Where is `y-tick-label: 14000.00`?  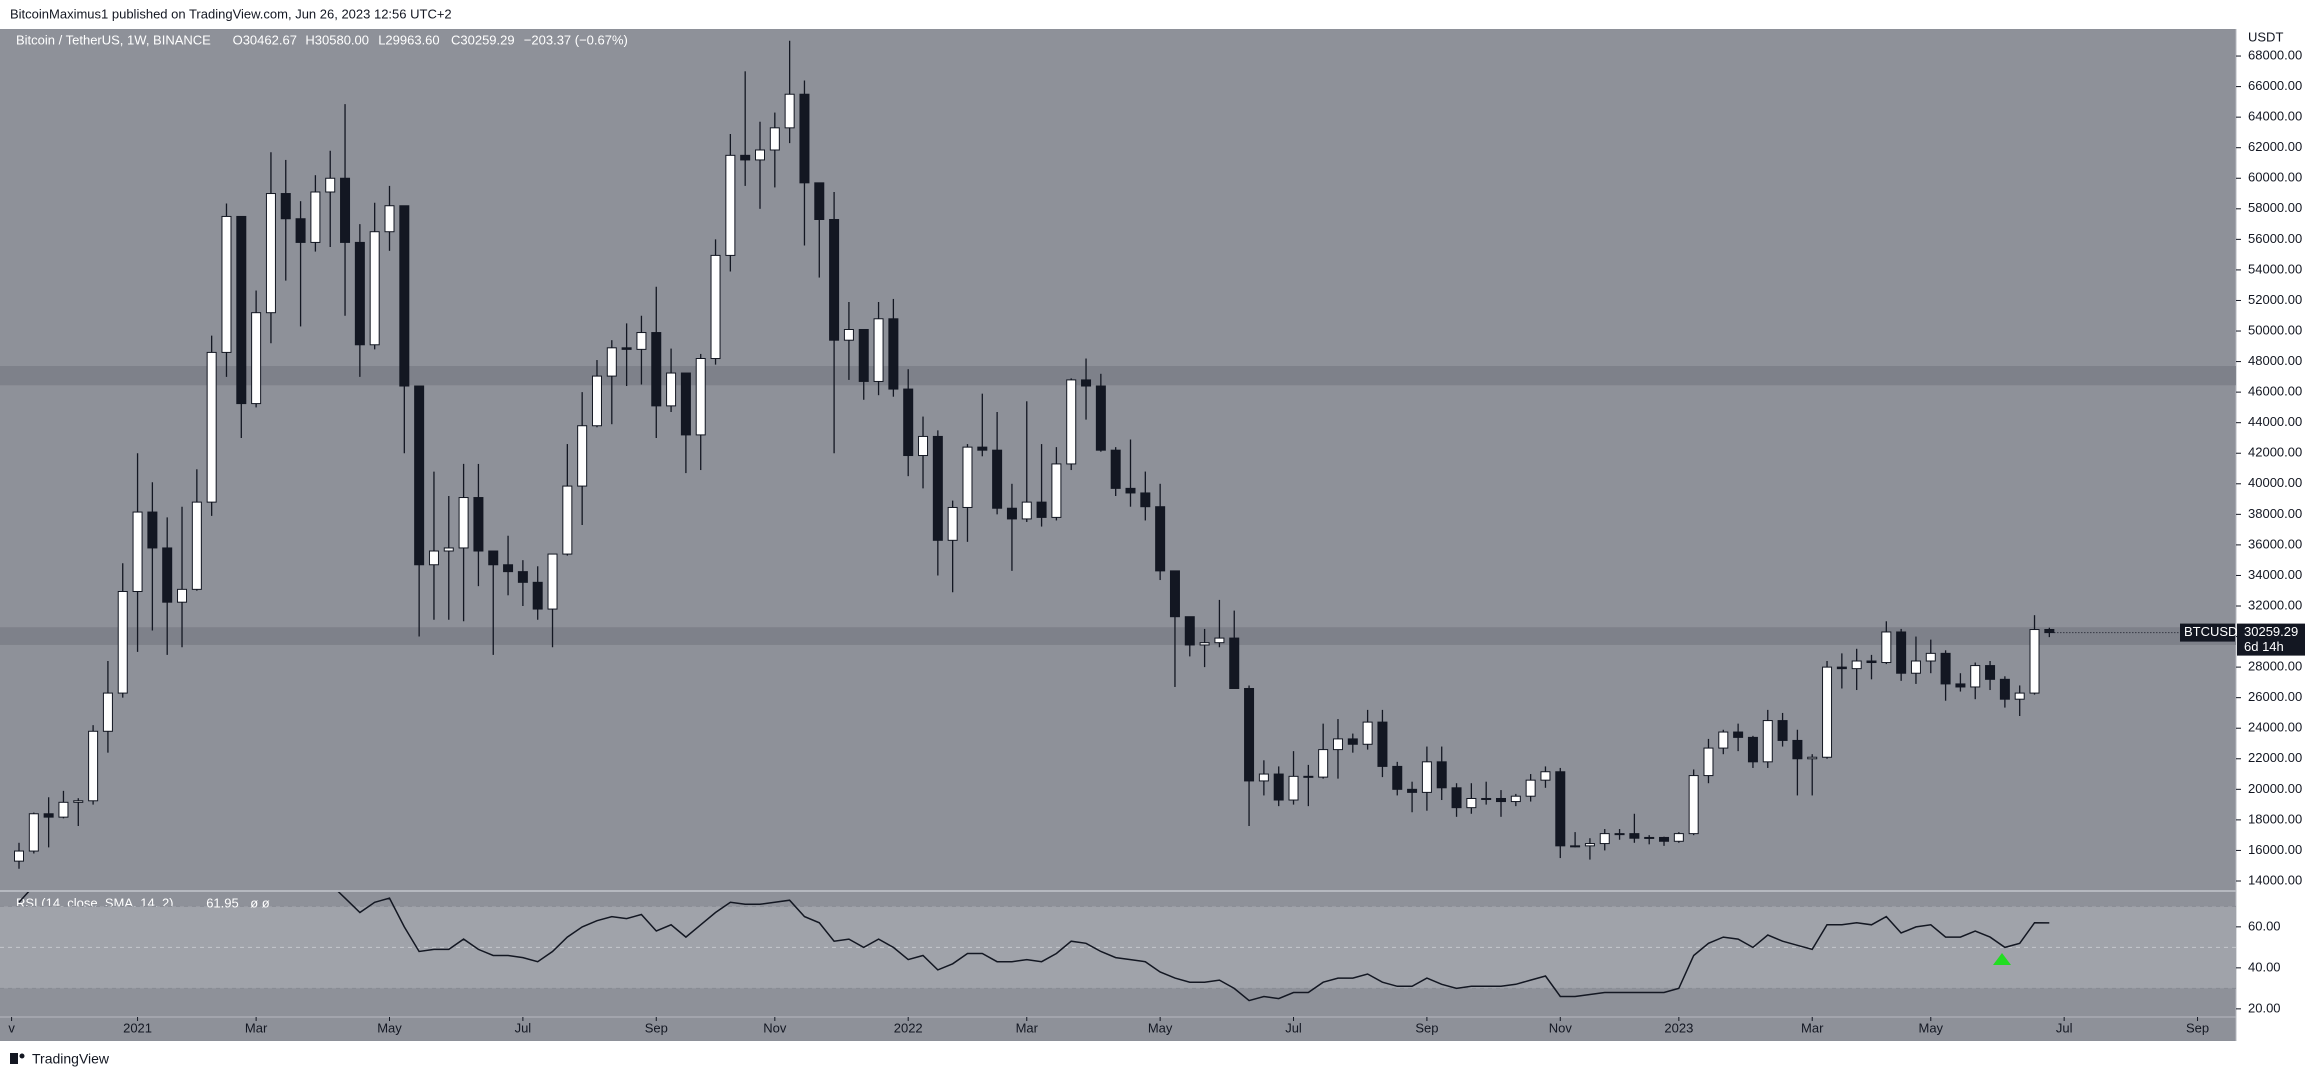 y-tick-label: 14000.00 is located at coordinates (2275, 879).